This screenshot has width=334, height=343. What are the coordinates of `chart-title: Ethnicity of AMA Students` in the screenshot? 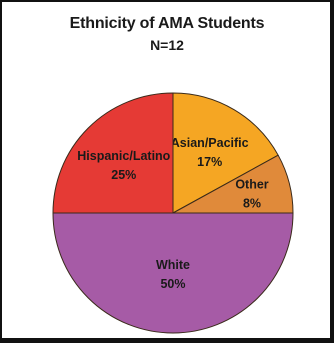 It's located at (167, 23).